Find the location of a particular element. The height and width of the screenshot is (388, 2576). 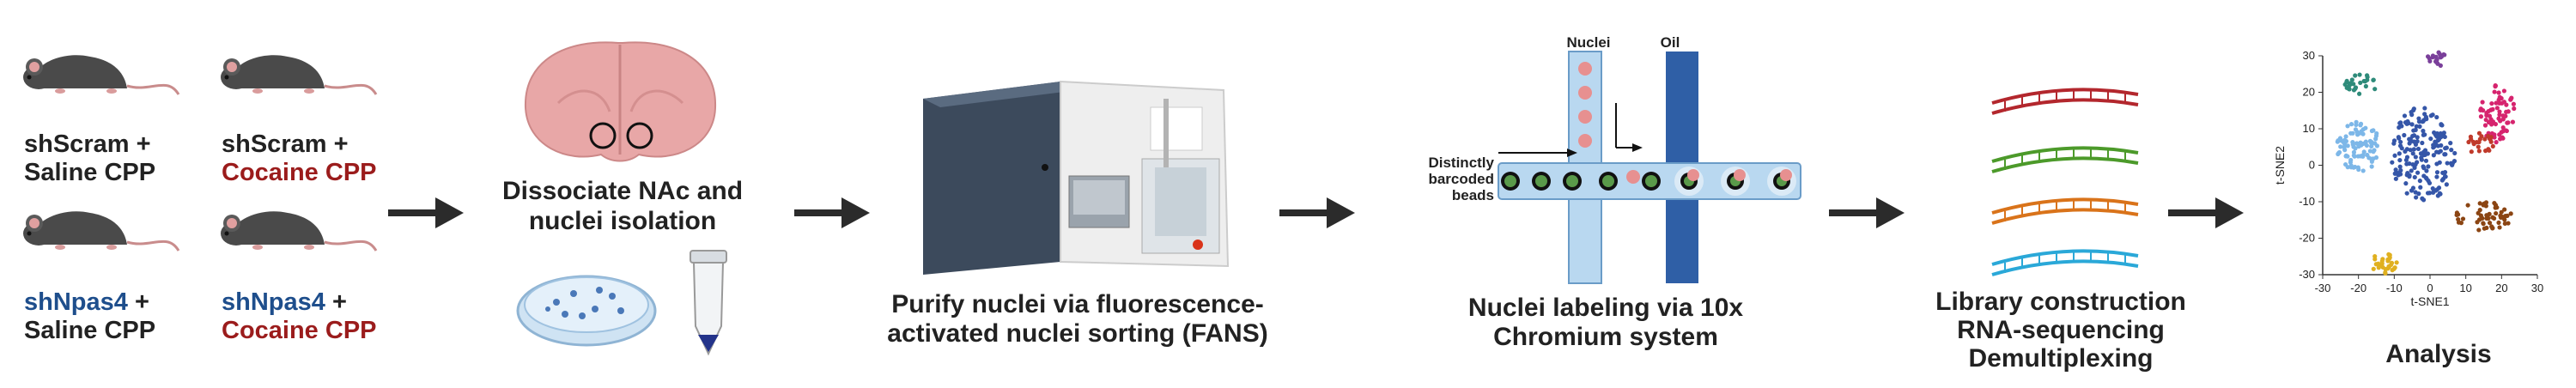

x-tick-label: 30 is located at coordinates (2537, 288).